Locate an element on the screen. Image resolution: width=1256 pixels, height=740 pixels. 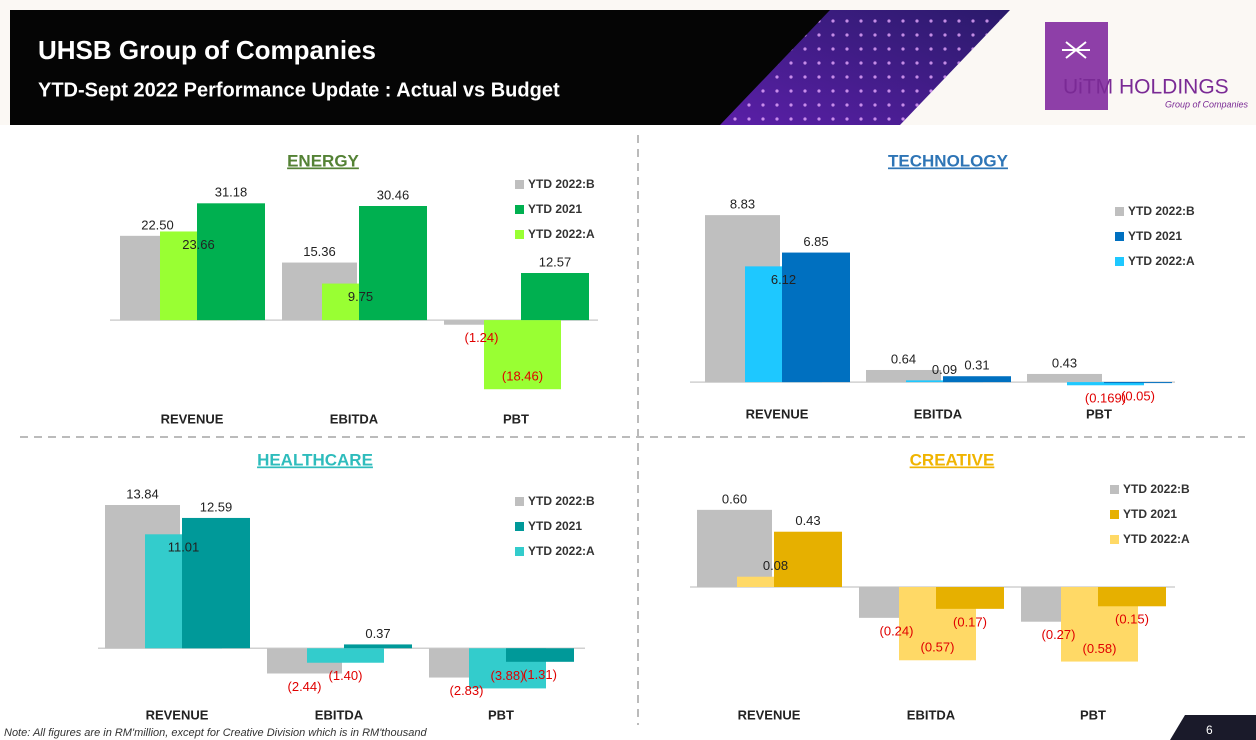
value-label: 8.83 is located at coordinates (742, 204).